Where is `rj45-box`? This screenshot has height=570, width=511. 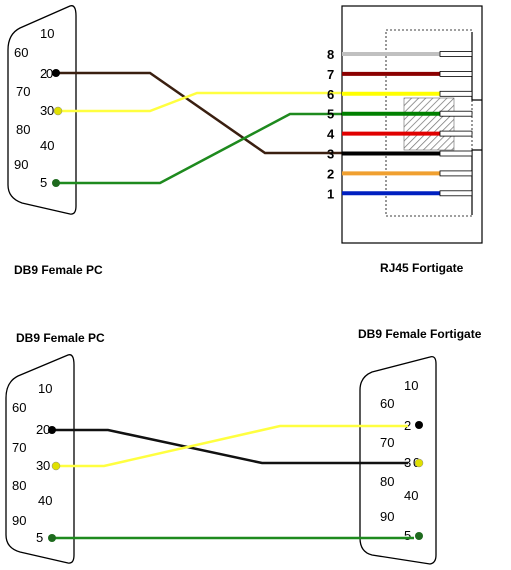 rj45-box is located at coordinates (412, 124).